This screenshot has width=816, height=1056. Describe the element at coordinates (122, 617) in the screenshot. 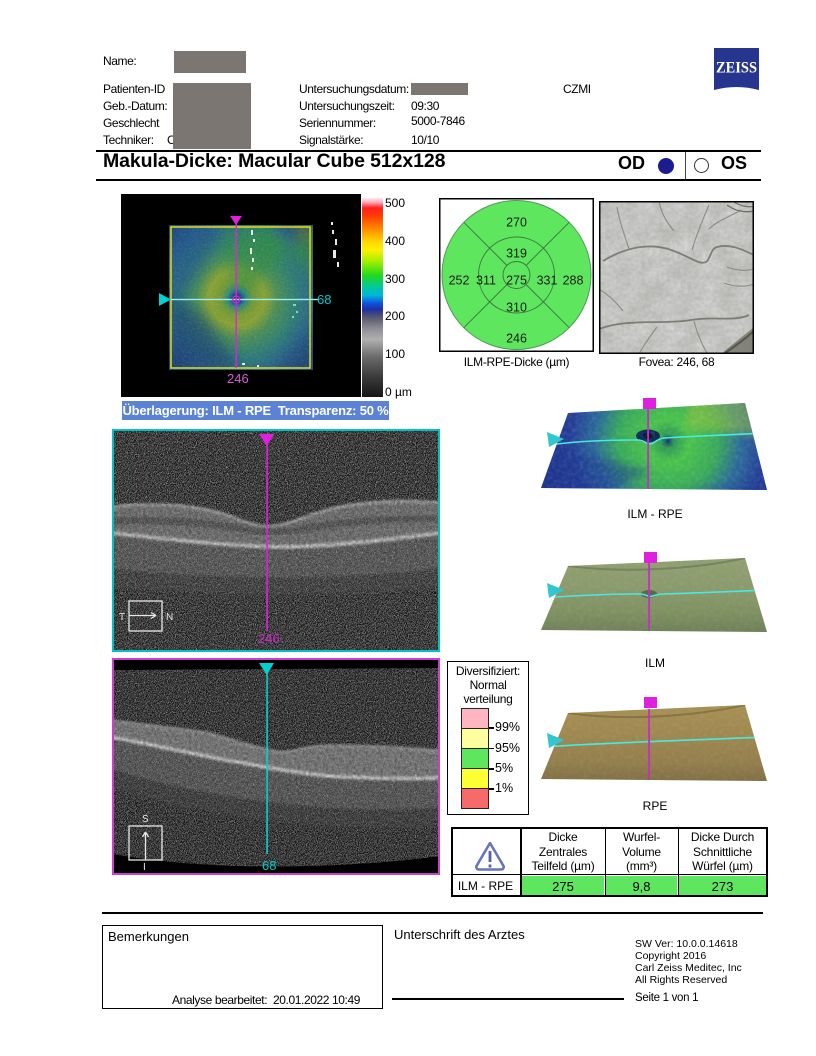

I see `svg-text: T` at that location.